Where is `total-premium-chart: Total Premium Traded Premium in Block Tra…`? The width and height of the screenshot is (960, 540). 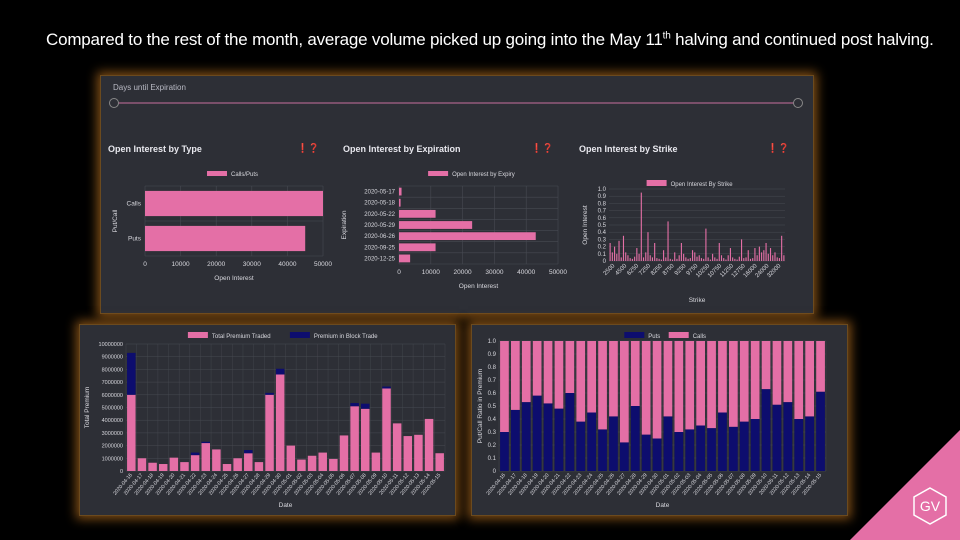
total-premium-chart: Total Premium Traded Premium in Block Tra… is located at coordinates (265, 420).